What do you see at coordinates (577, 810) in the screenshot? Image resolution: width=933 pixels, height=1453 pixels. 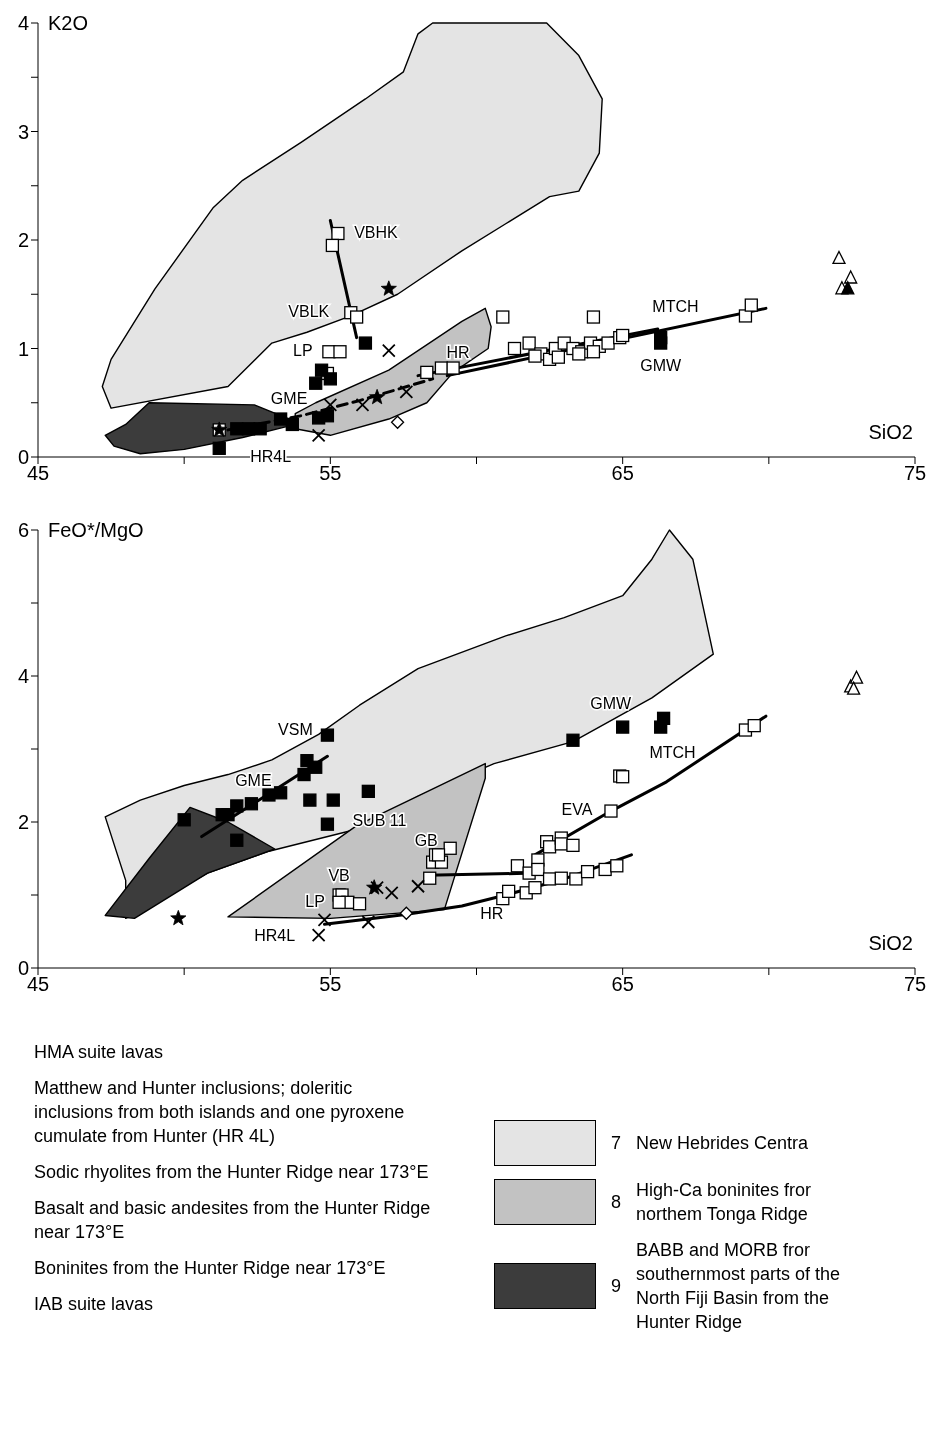 I see `annotation: EVA` at bounding box center [577, 810].